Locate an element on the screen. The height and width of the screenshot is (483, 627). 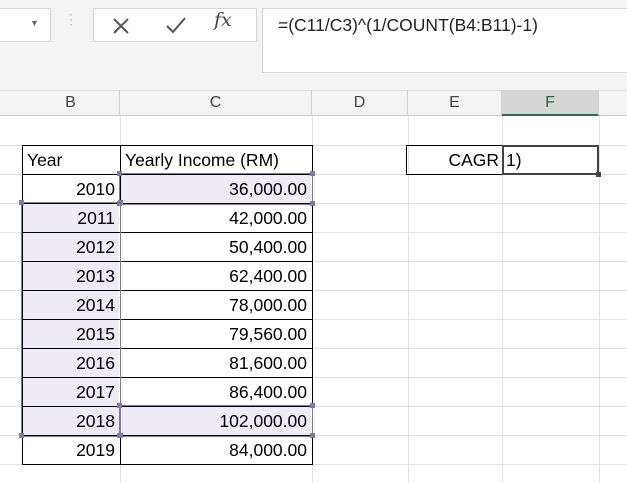
cell-cagr-label: CAGR is located at coordinates (473, 160).